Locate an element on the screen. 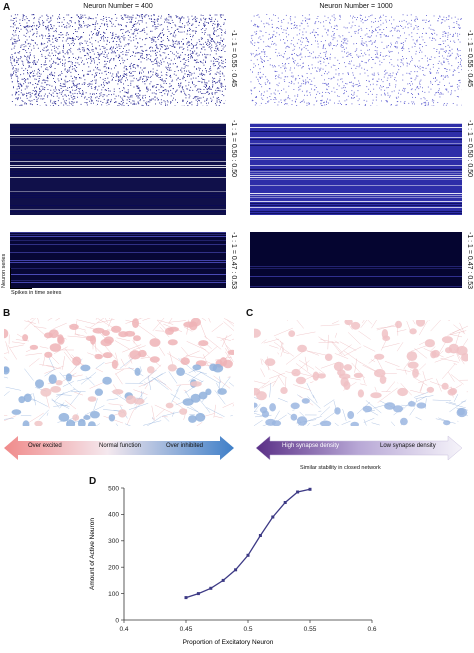 This screenshot has height=653, width=474. x-tick-label: 0.6 is located at coordinates (371, 629).